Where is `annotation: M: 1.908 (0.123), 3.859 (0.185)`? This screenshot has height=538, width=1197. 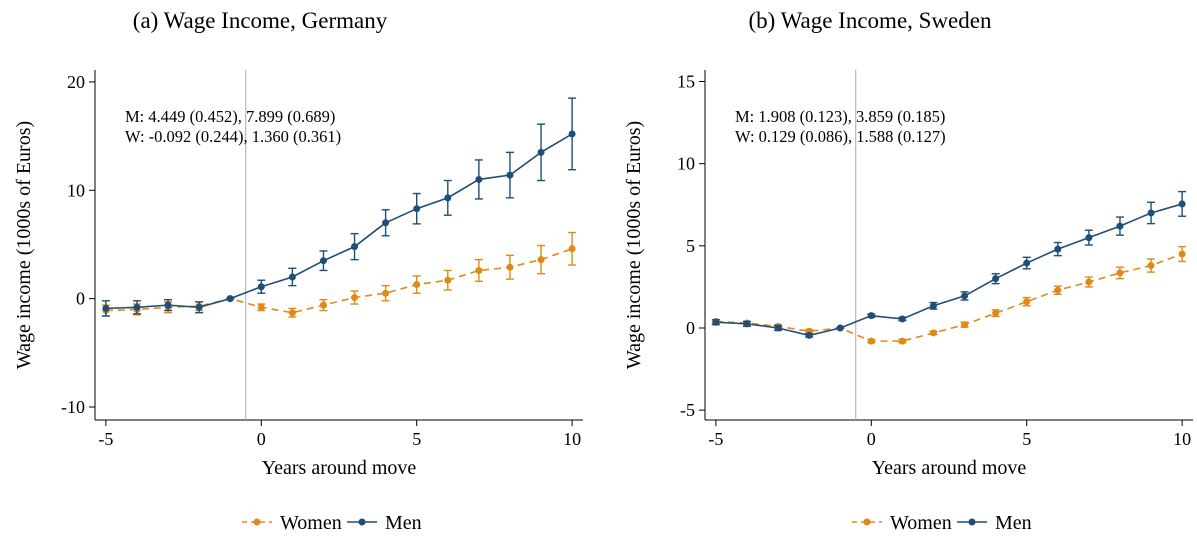
annotation: M: 1.908 (0.123), 3.859 (0.185) is located at coordinates (840, 116).